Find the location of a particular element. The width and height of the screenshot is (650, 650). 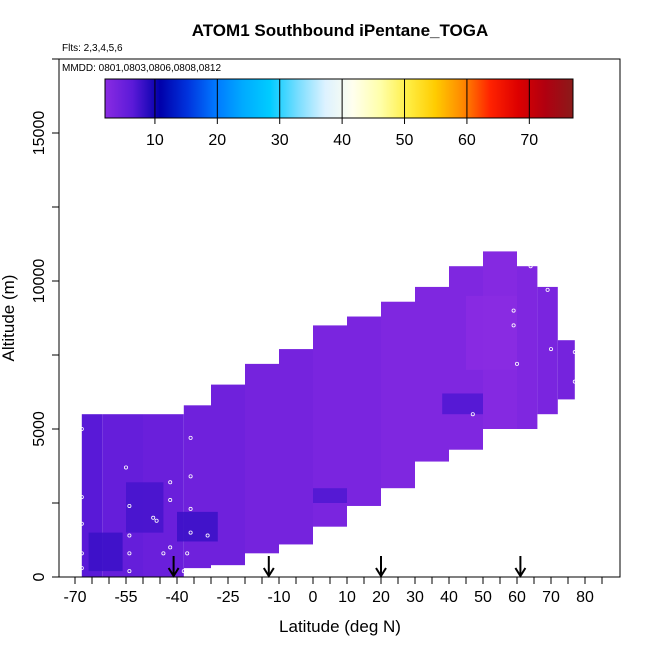

flights-label: Flts: 2,3,4,5,6 is located at coordinates (92, 48).